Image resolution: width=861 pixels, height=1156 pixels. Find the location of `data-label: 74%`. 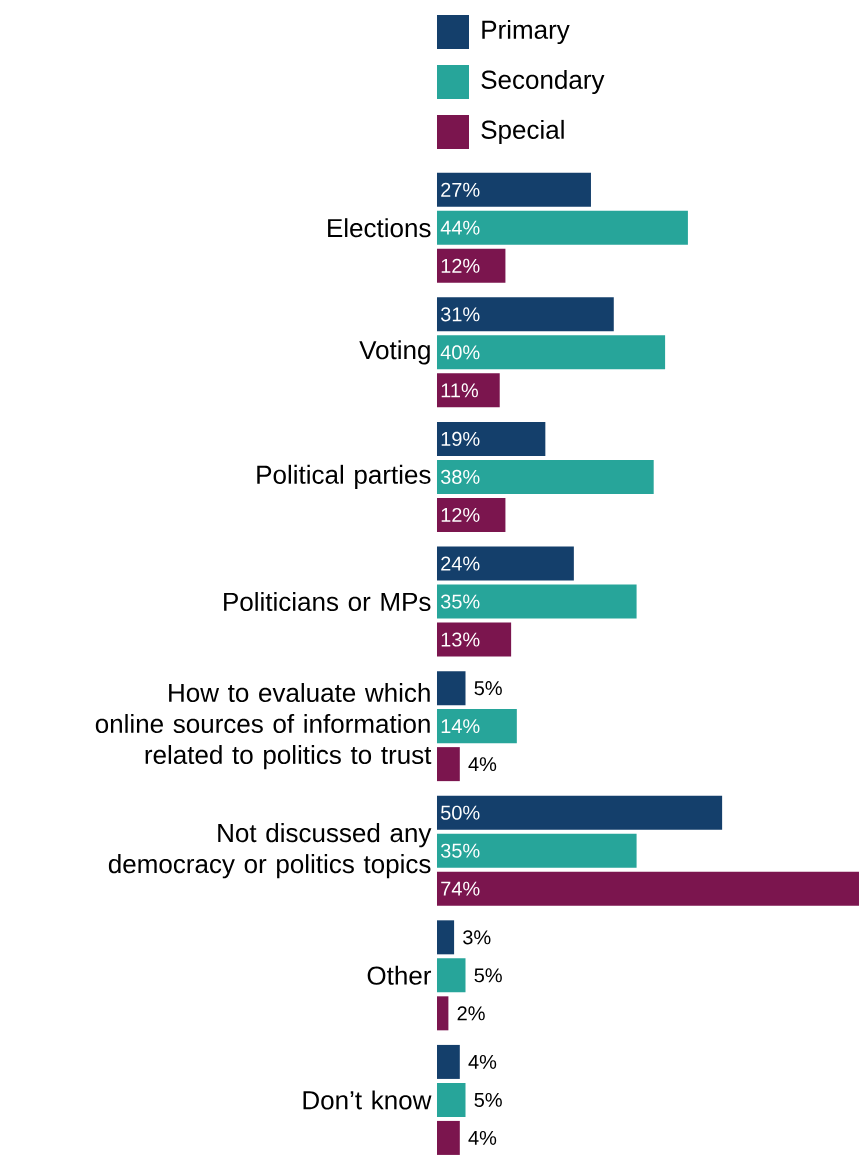

data-label: 74% is located at coordinates (460, 888).